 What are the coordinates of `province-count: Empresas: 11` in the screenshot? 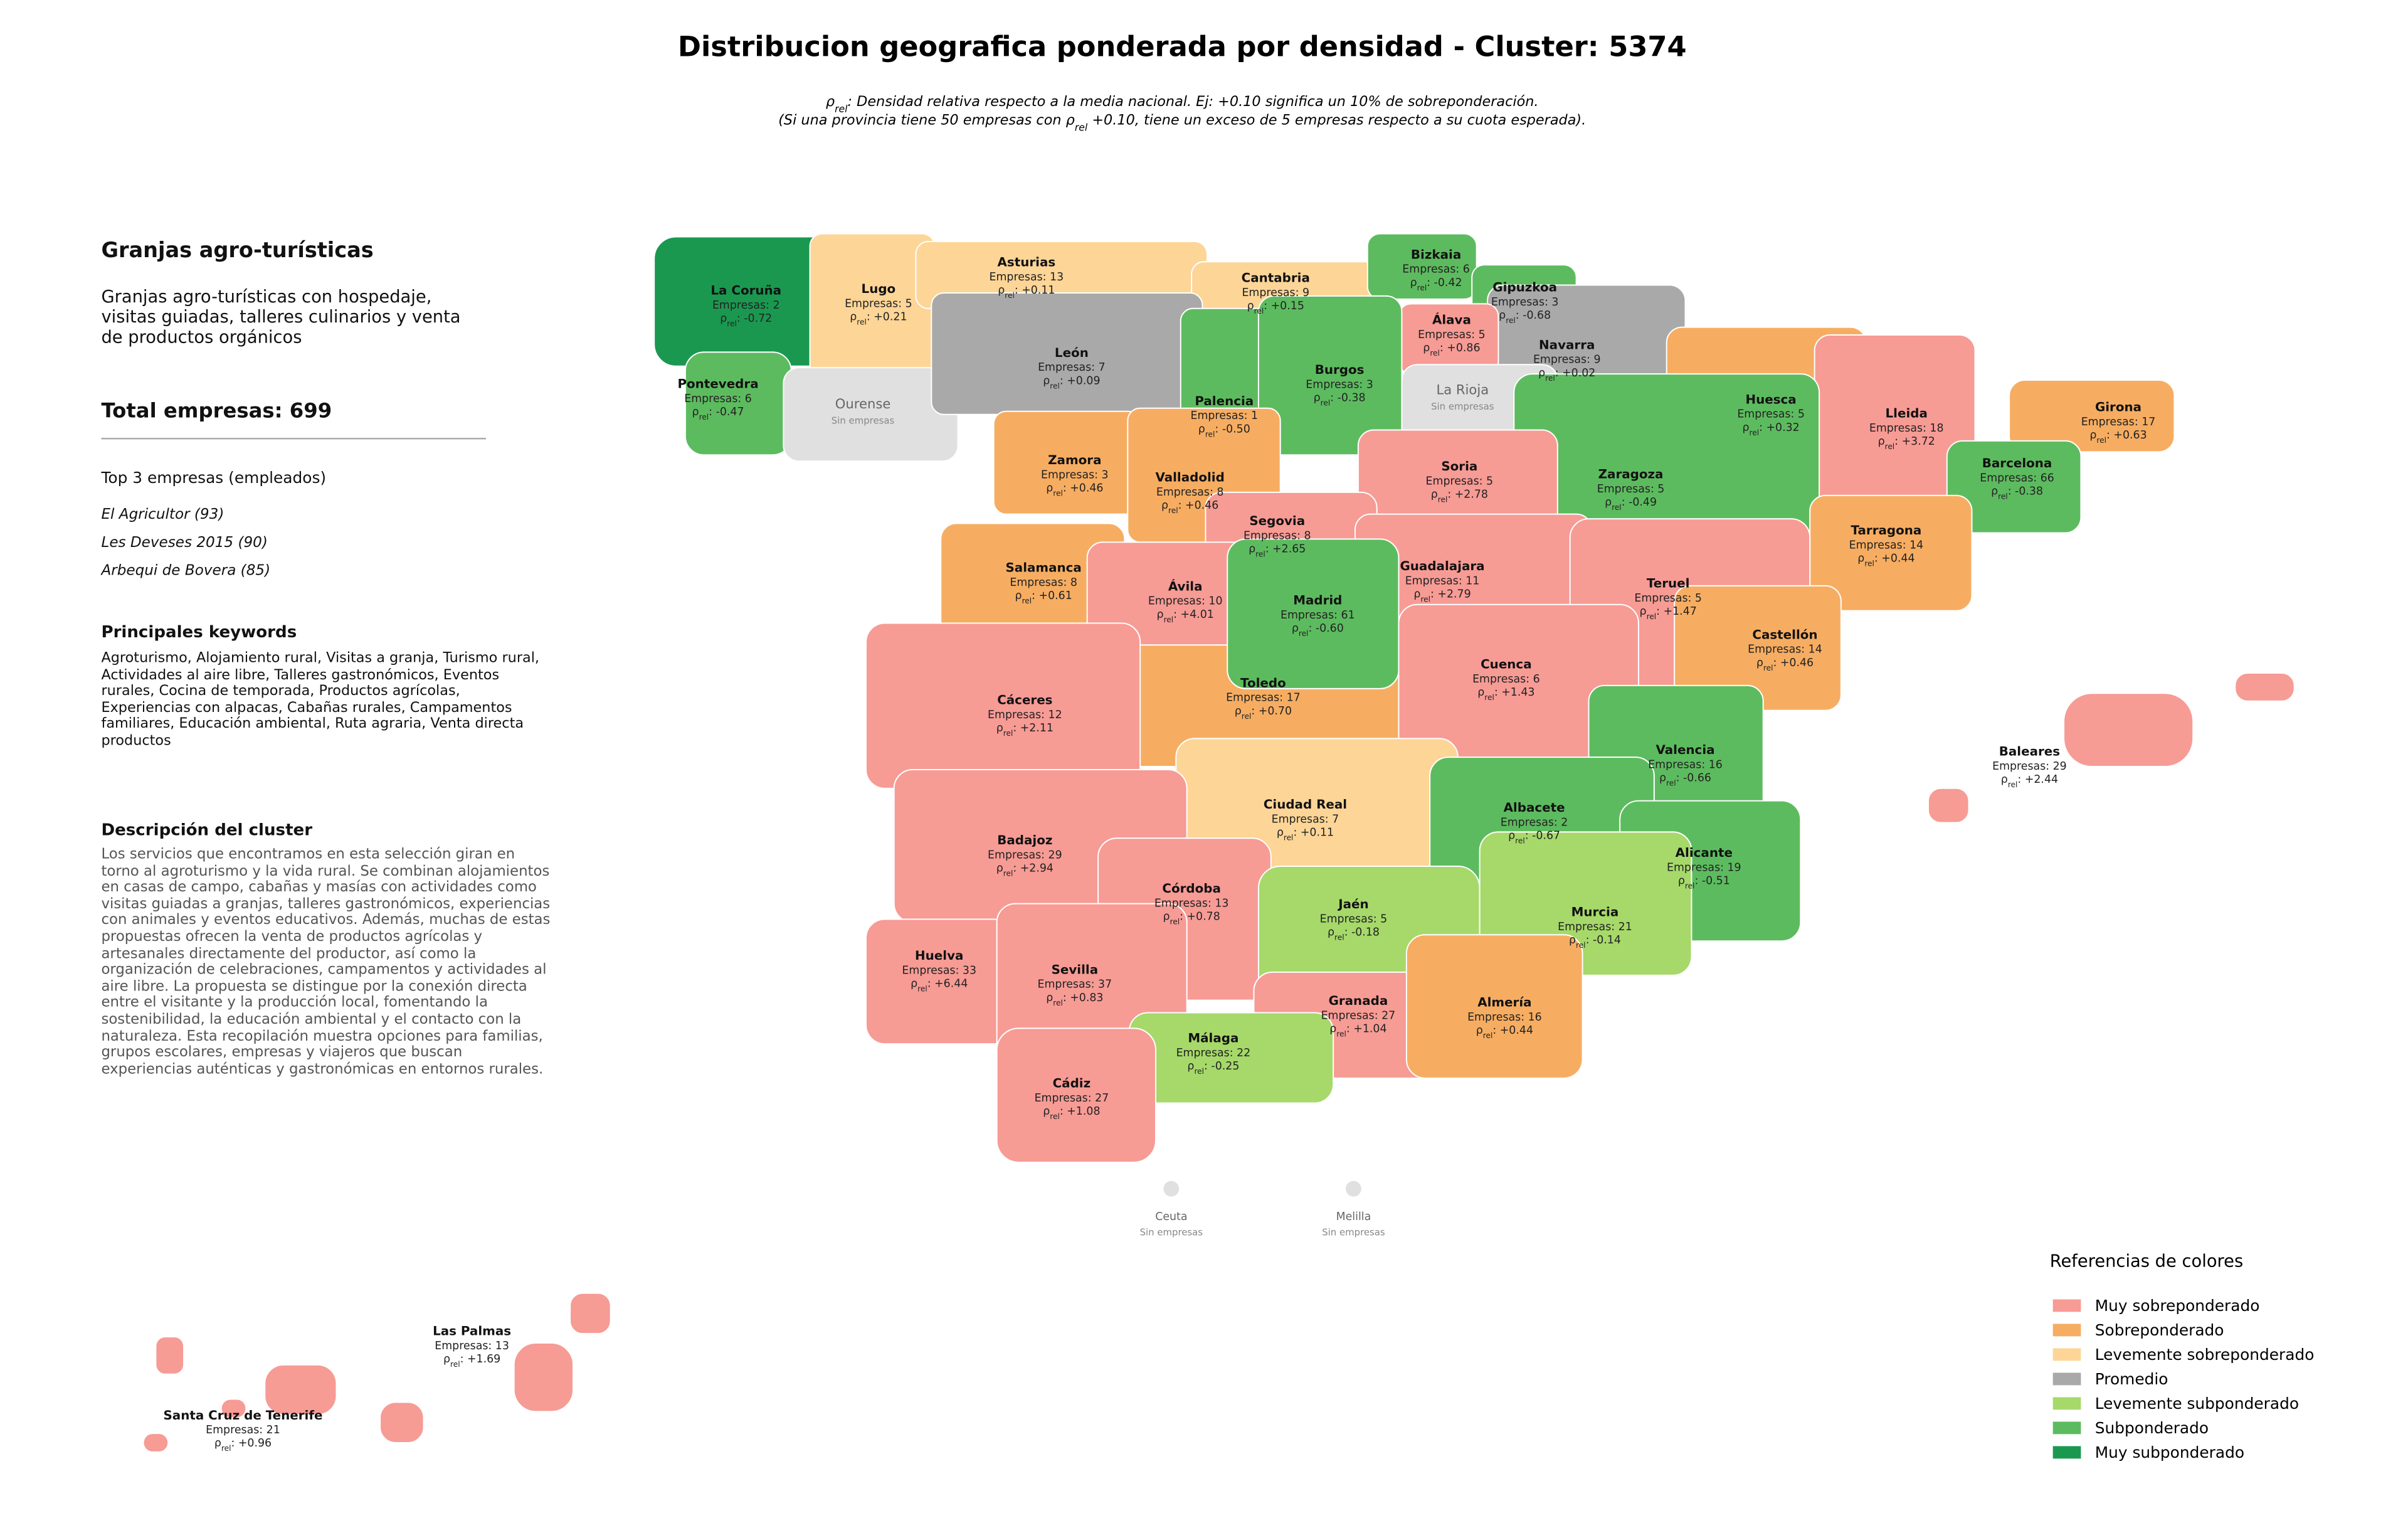 It's located at (1442, 581).